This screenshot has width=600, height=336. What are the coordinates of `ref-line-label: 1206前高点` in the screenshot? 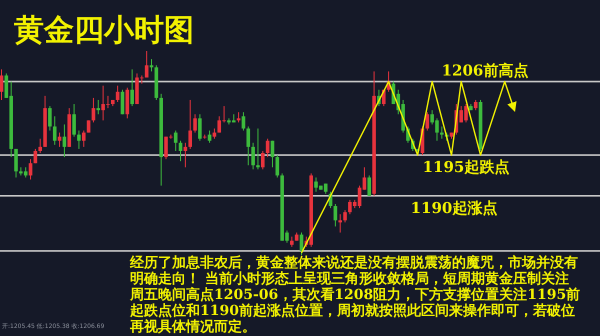 It's located at (485, 71).